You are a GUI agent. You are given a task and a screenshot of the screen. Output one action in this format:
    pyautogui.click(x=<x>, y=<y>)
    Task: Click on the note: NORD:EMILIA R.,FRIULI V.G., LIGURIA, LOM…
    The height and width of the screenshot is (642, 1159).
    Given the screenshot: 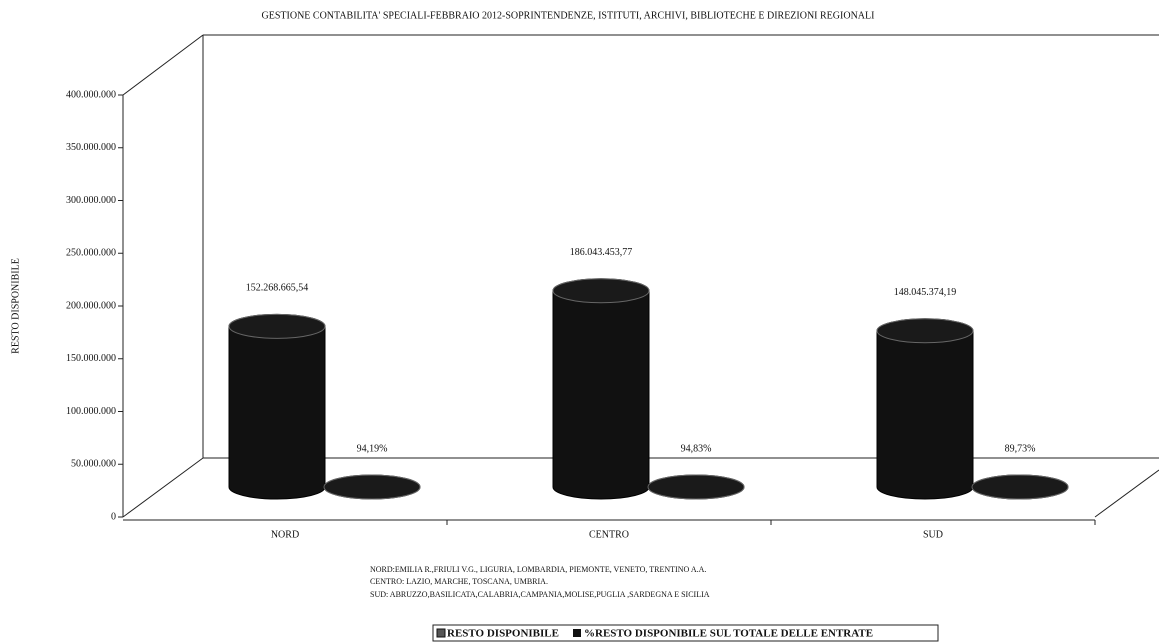 What is the action you would take?
    pyautogui.click(x=538, y=569)
    